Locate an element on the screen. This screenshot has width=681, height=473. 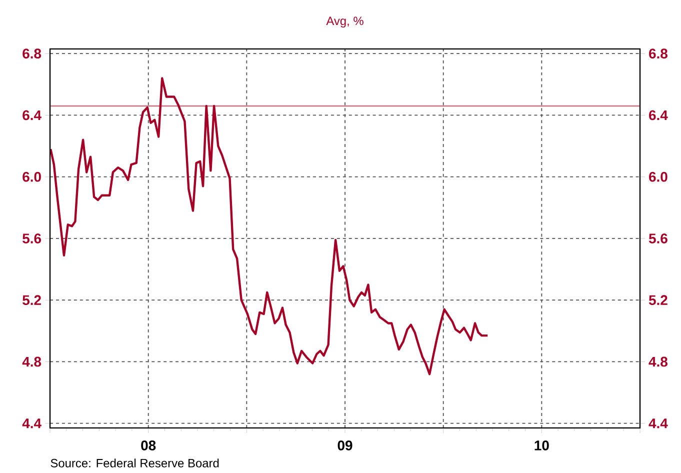
y2-tick-label: 4.4 is located at coordinates (658, 423).